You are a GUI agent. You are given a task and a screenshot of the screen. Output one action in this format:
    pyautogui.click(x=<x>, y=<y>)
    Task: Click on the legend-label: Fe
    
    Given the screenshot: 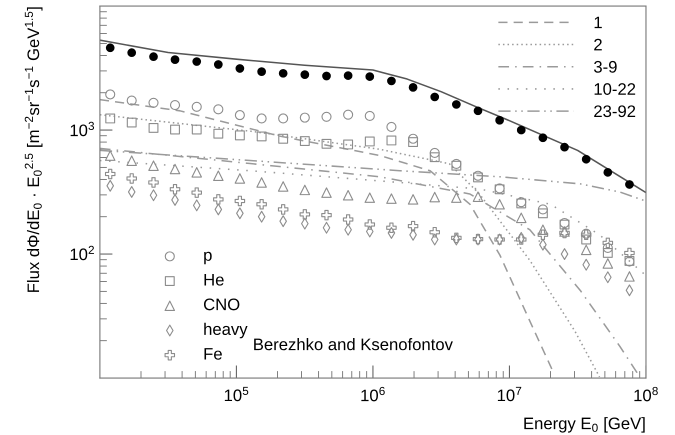 What is the action you would take?
    pyautogui.click(x=213, y=354)
    